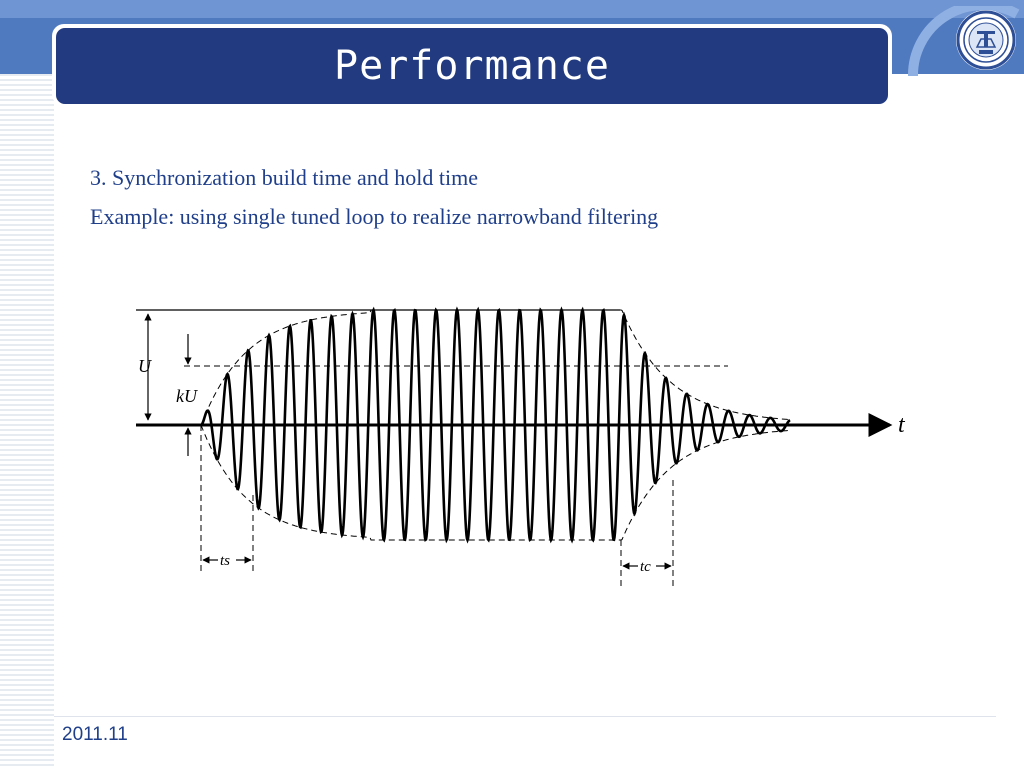 The image size is (1024, 768). What do you see at coordinates (495, 482) in the screenshot?
I see `envelope-lower` at bounding box center [495, 482].